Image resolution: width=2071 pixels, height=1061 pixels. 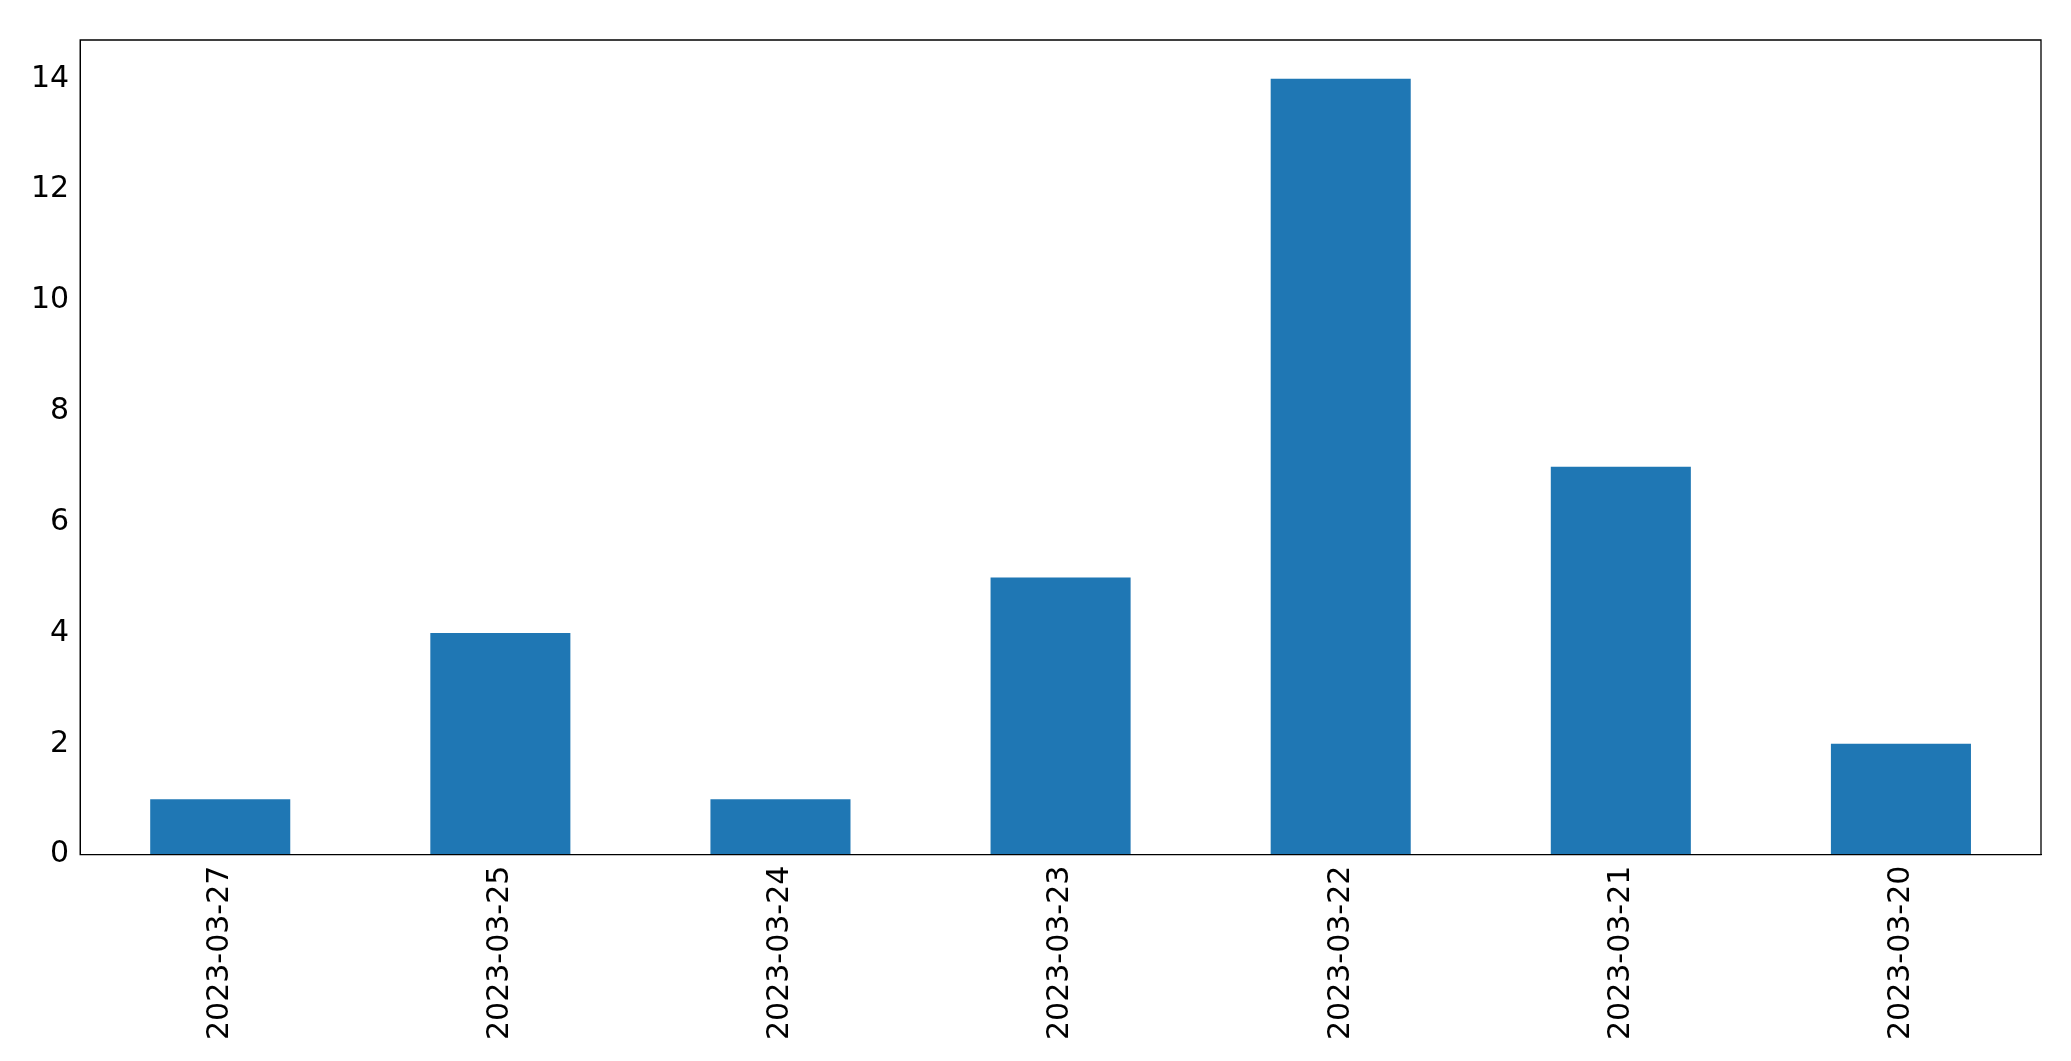 I want to click on y-tick-label: 2, so click(x=60, y=741).